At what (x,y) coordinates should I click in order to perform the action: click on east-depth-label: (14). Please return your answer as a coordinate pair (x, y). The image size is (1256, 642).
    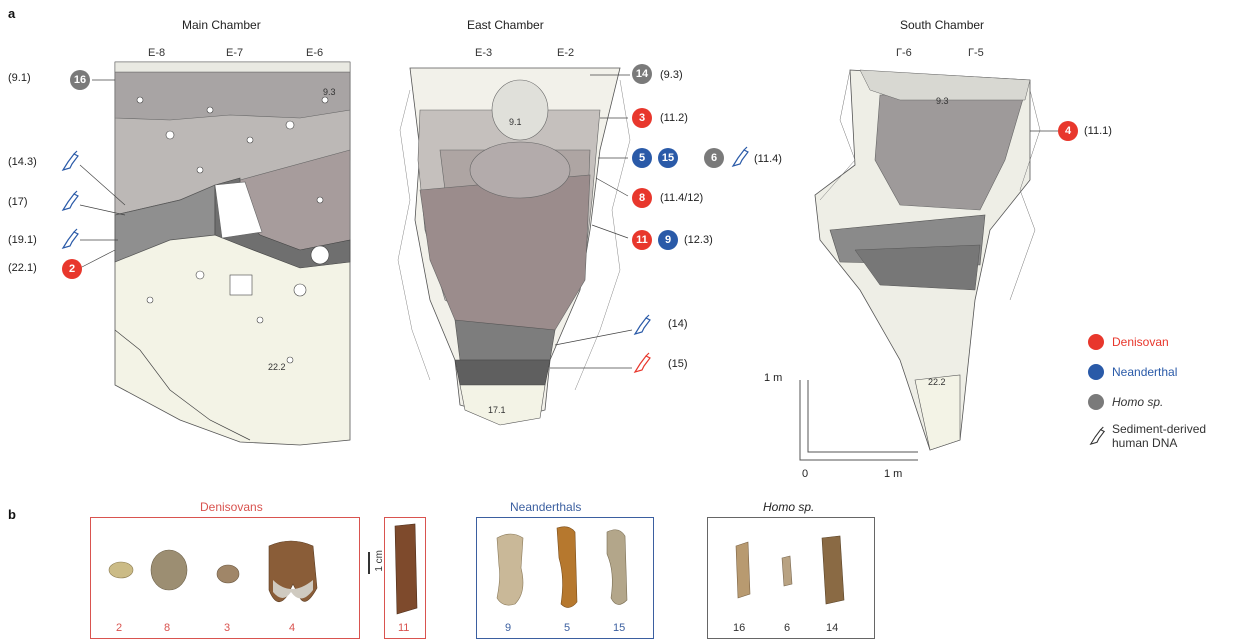
    Looking at the image, I should click on (678, 324).